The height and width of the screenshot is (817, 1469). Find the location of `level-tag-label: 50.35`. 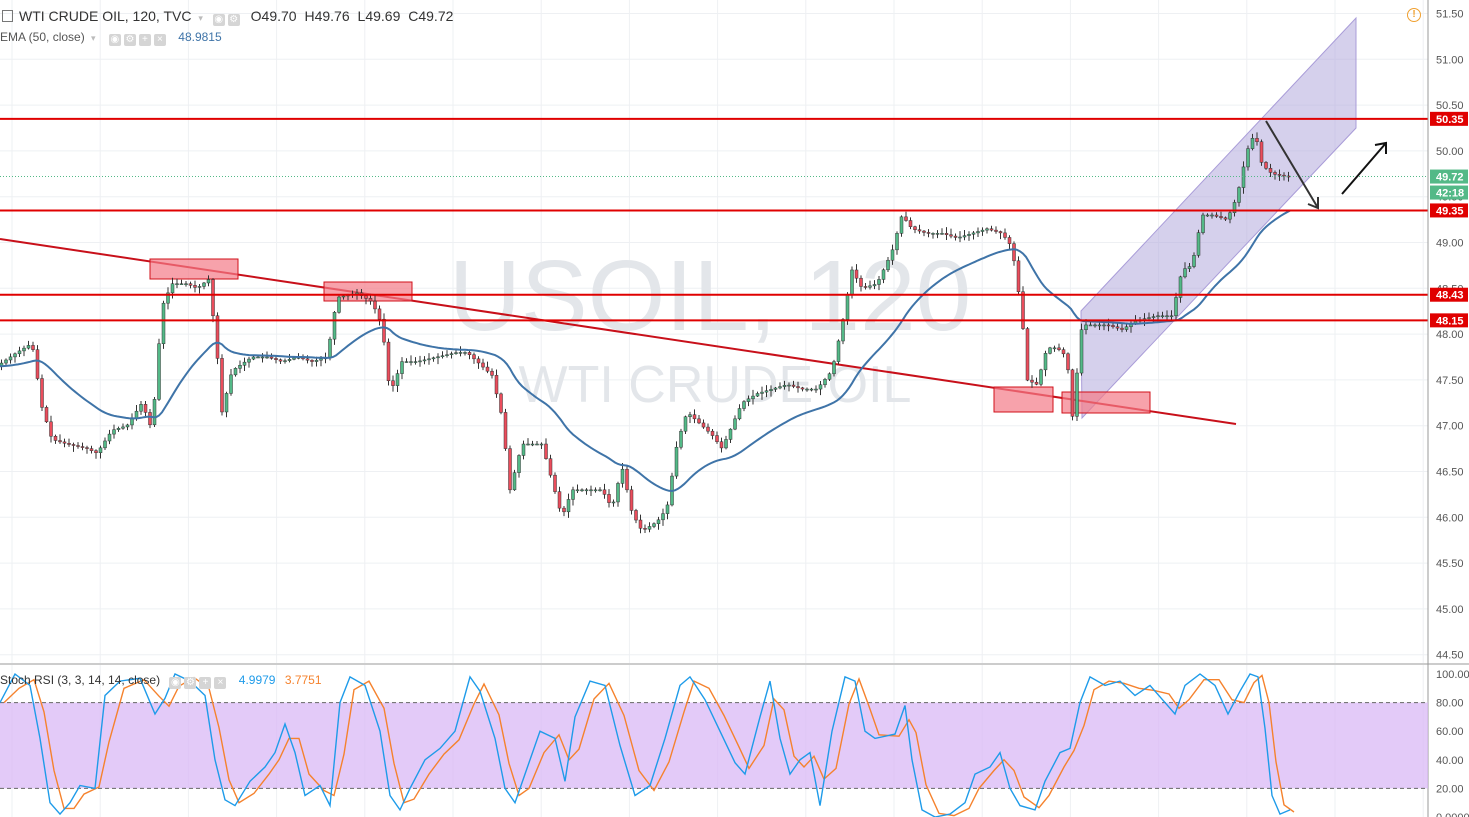

level-tag-label: 50.35 is located at coordinates (1450, 120).